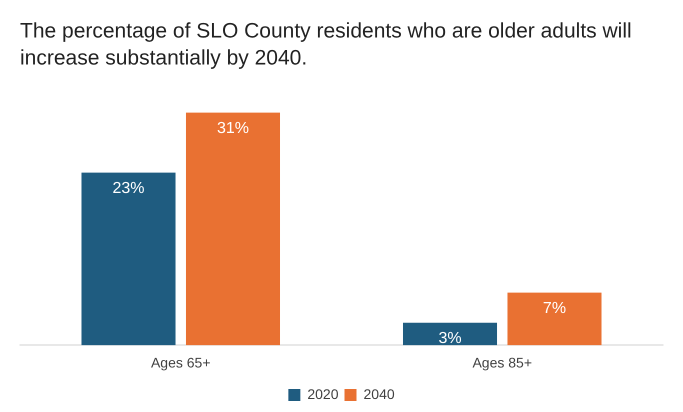  I want to click on chart-title: The percentage of SLO County residents who are older adults will increase substantially by 2040., so click(326, 44).